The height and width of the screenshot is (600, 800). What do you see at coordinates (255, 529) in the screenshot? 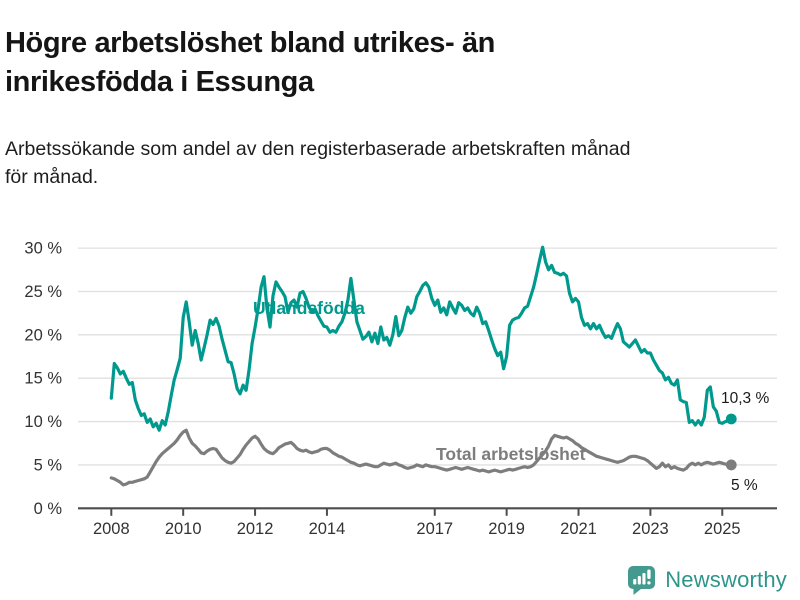
I see `x-tick-label: 2012` at bounding box center [255, 529].